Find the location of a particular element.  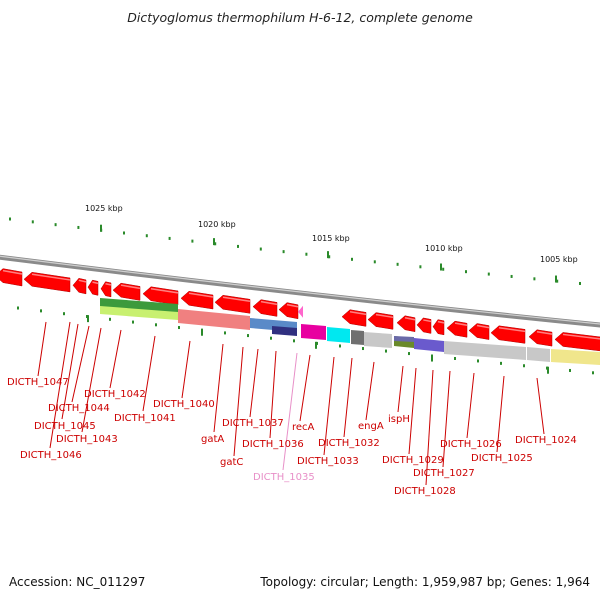

gene-label-dicth-1044: DICTH_1044 is located at coordinates (79, 408).